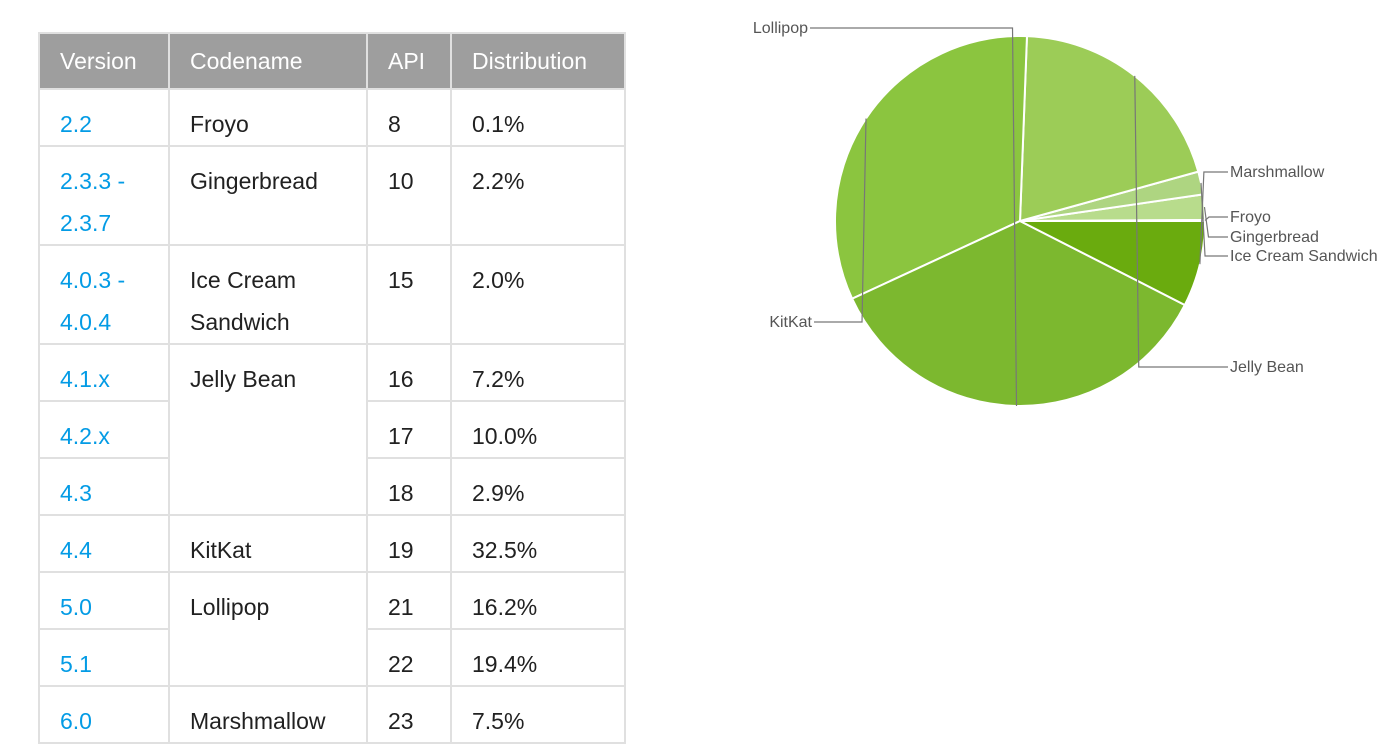  What do you see at coordinates (104, 543) in the screenshot?
I see `version-link: 4.4` at bounding box center [104, 543].